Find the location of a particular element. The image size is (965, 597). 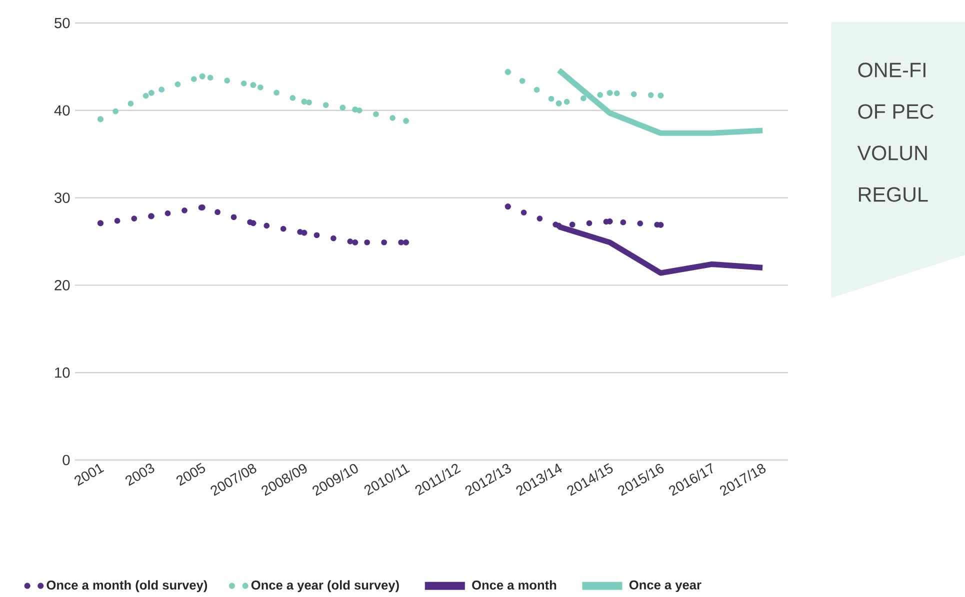

text: REGUL is located at coordinates (893, 194).